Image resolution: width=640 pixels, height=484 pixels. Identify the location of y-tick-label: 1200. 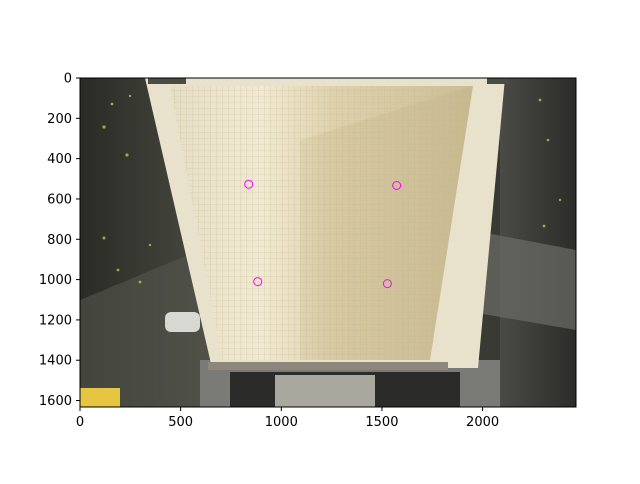
(55, 320).